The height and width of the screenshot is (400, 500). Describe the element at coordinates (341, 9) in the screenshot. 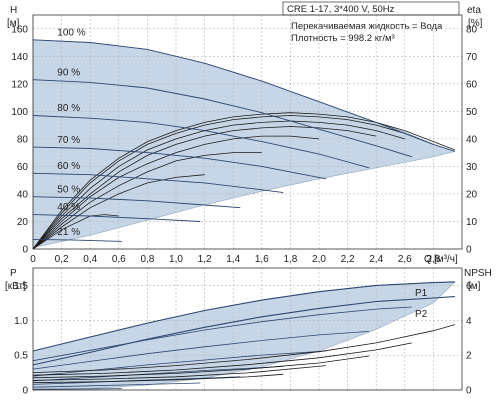

I see `chart-title: CRE 1-17, 3*400 V, 50Hz` at that location.